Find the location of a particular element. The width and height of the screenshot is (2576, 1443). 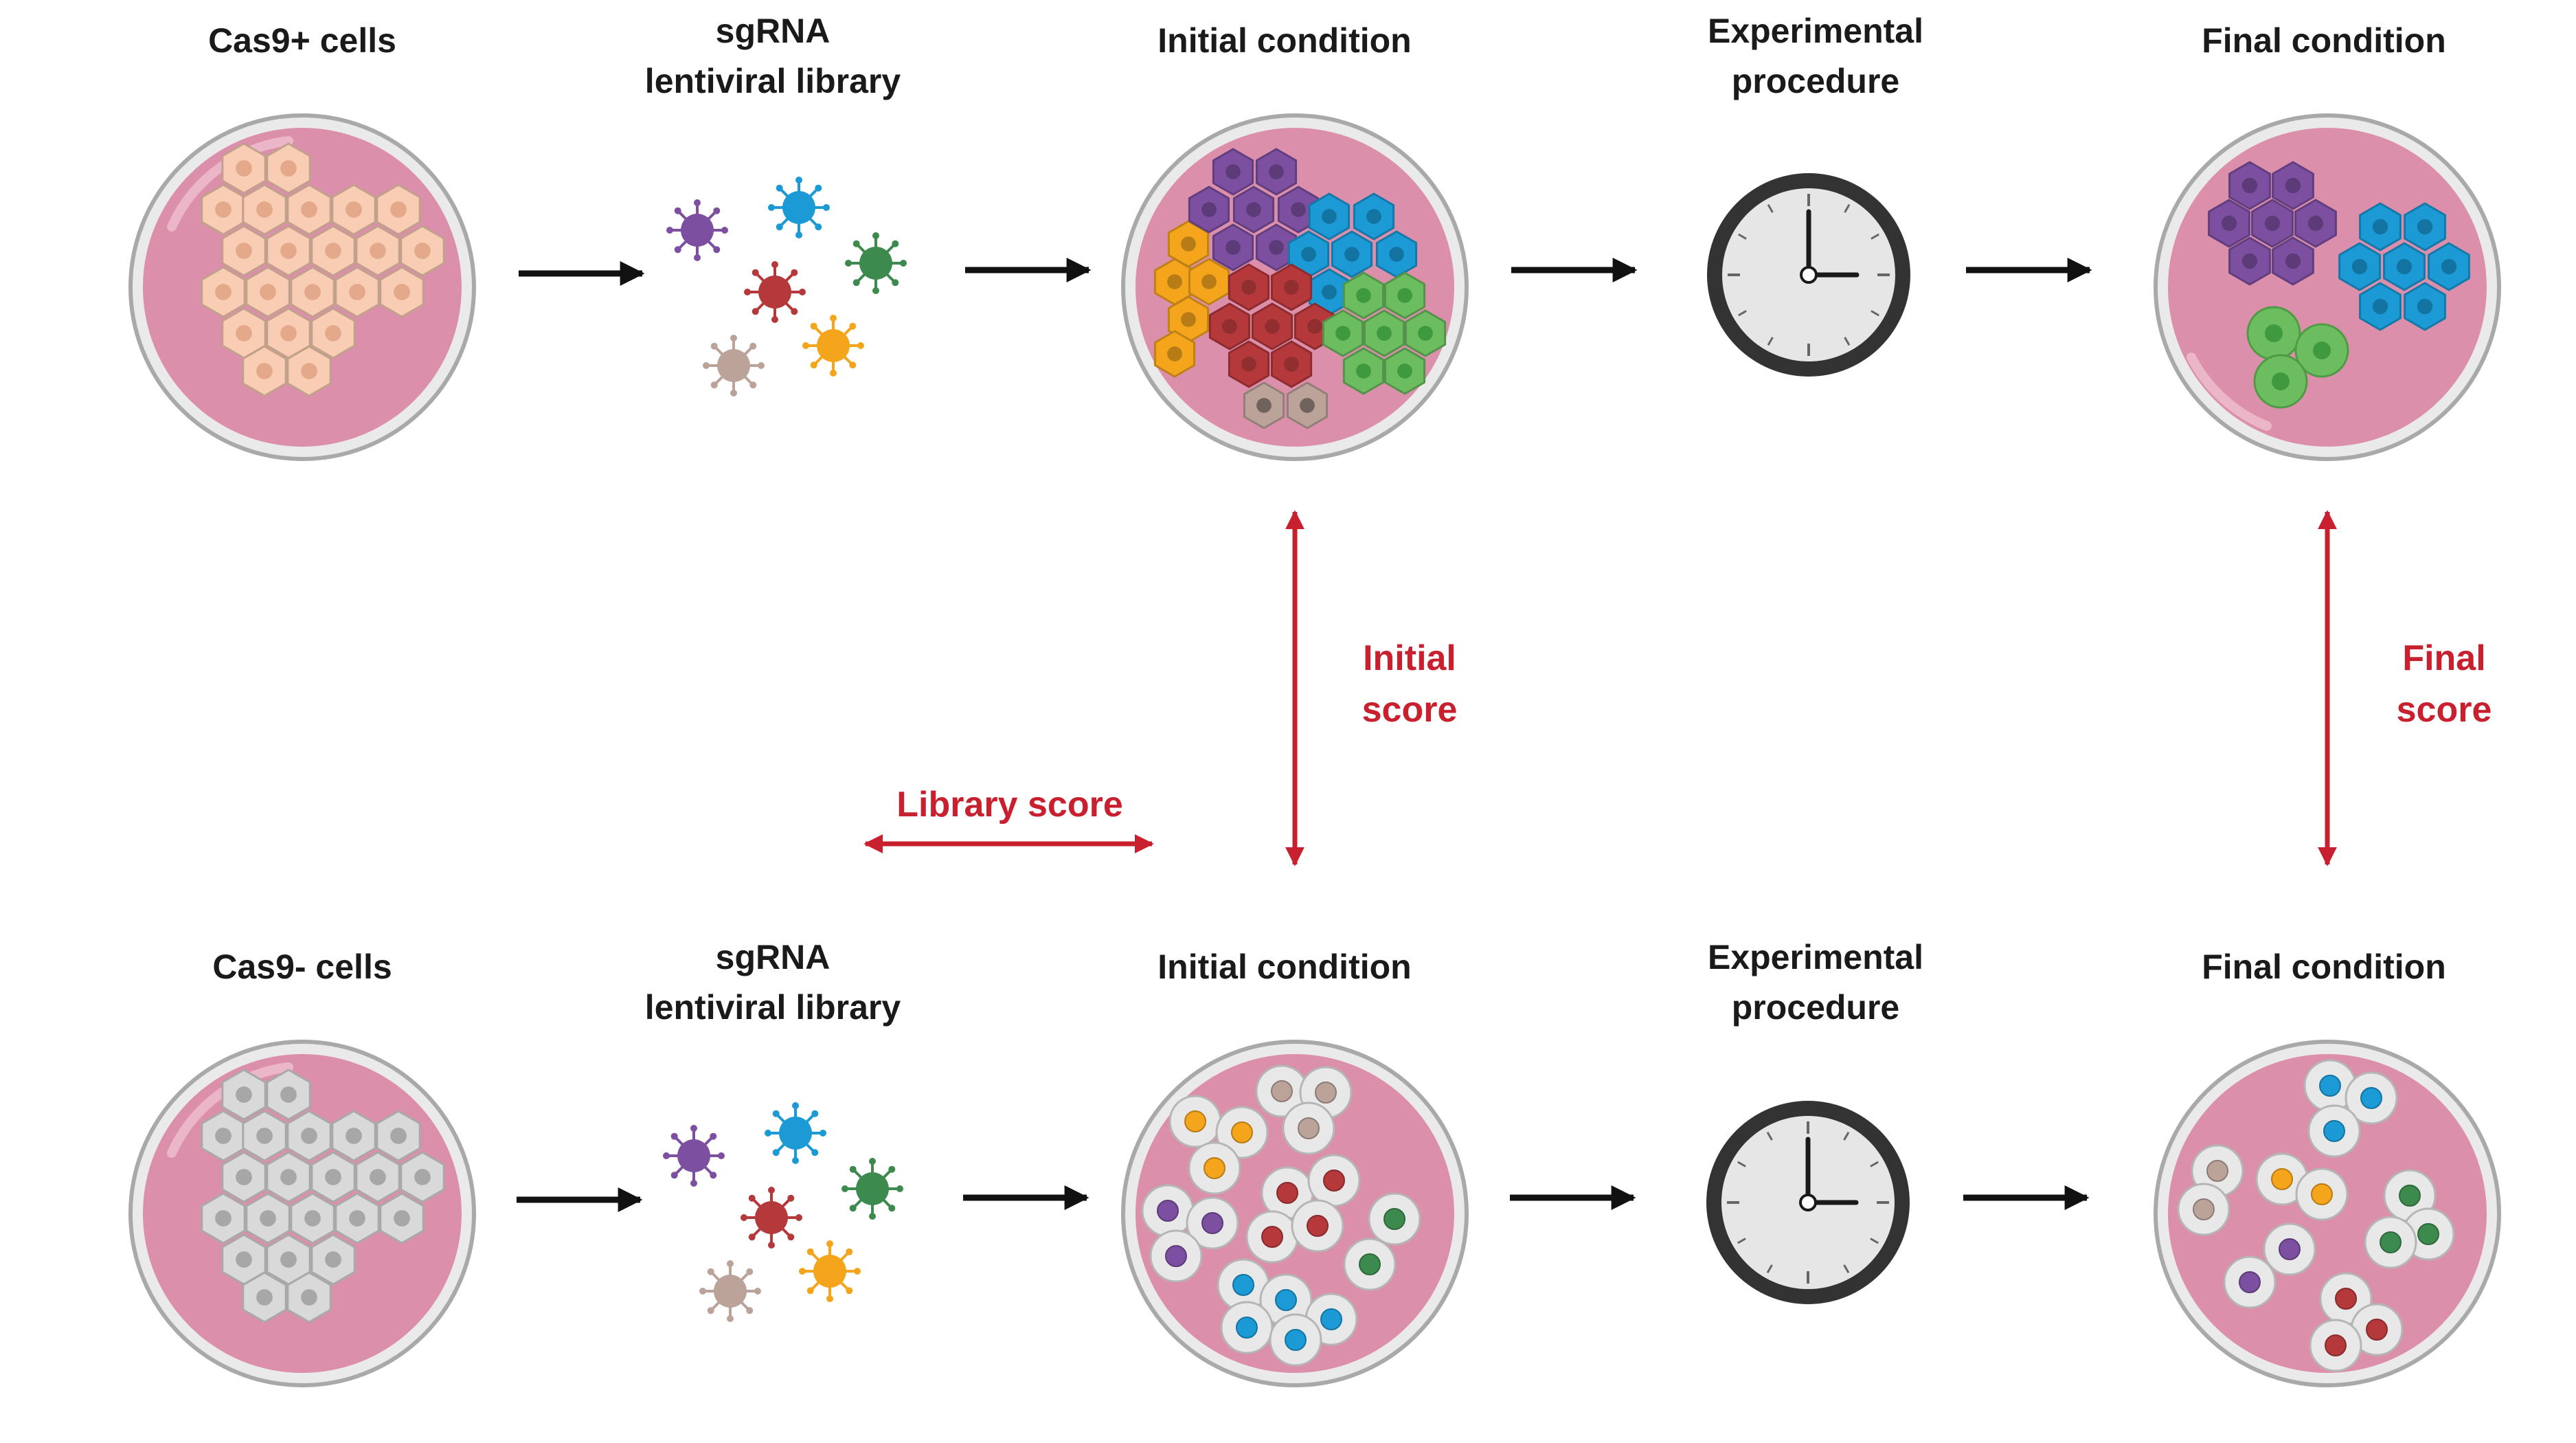

top-green-virus-icon is located at coordinates (876, 263).